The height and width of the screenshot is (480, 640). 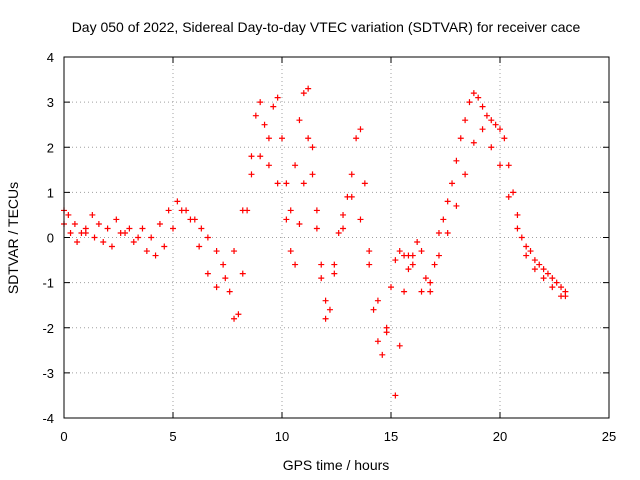 I want to click on y-tick-label: -3, so click(x=48, y=373).